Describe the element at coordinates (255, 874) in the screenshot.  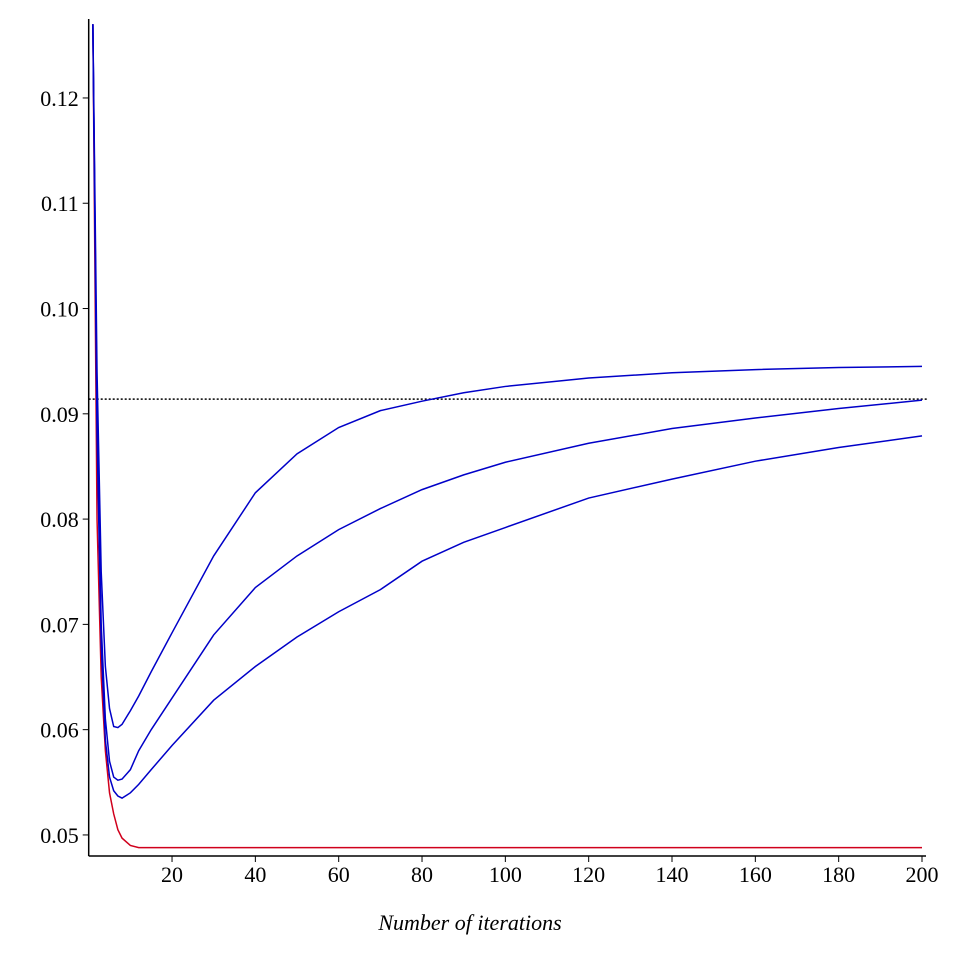
I see `x-tick-label: 40` at that location.